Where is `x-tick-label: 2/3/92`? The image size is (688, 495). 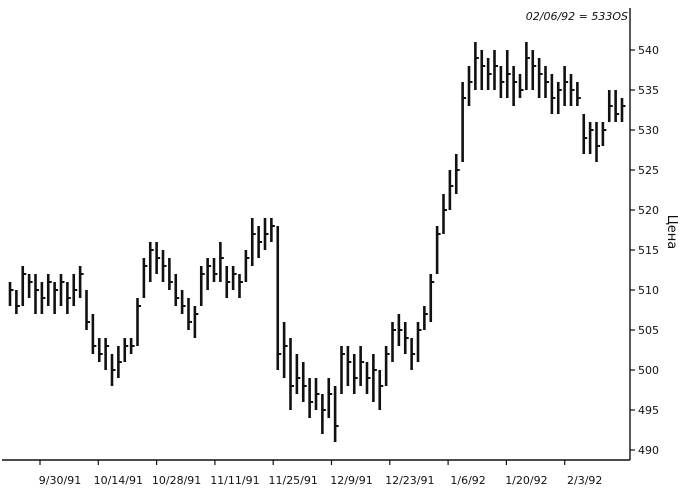 x-tick-label: 2/3/92 is located at coordinates (584, 480).